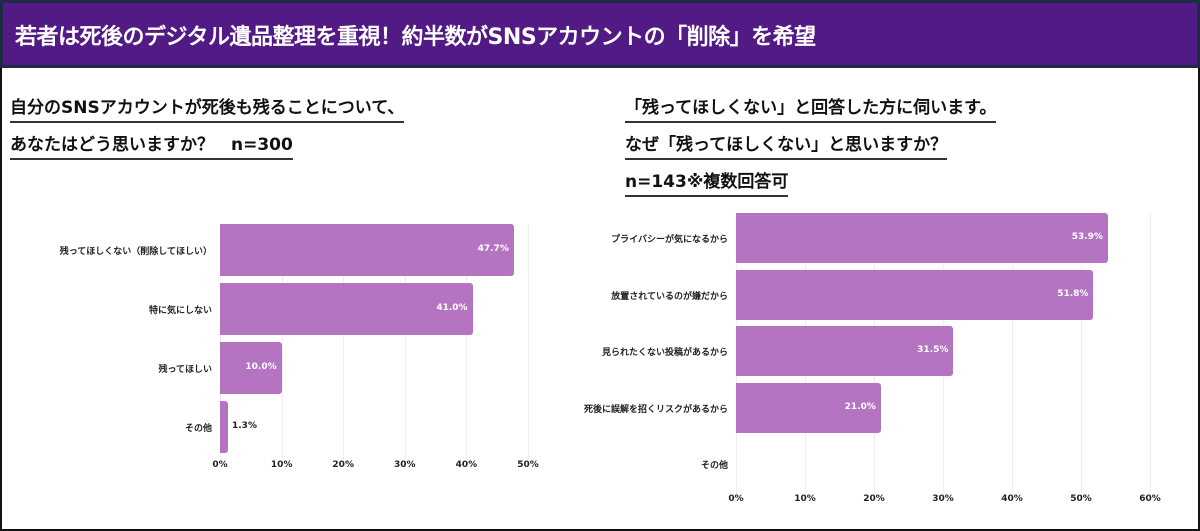 The height and width of the screenshot is (531, 1200). What do you see at coordinates (933, 350) in the screenshot?
I see `value-label: 31.5%` at bounding box center [933, 350].